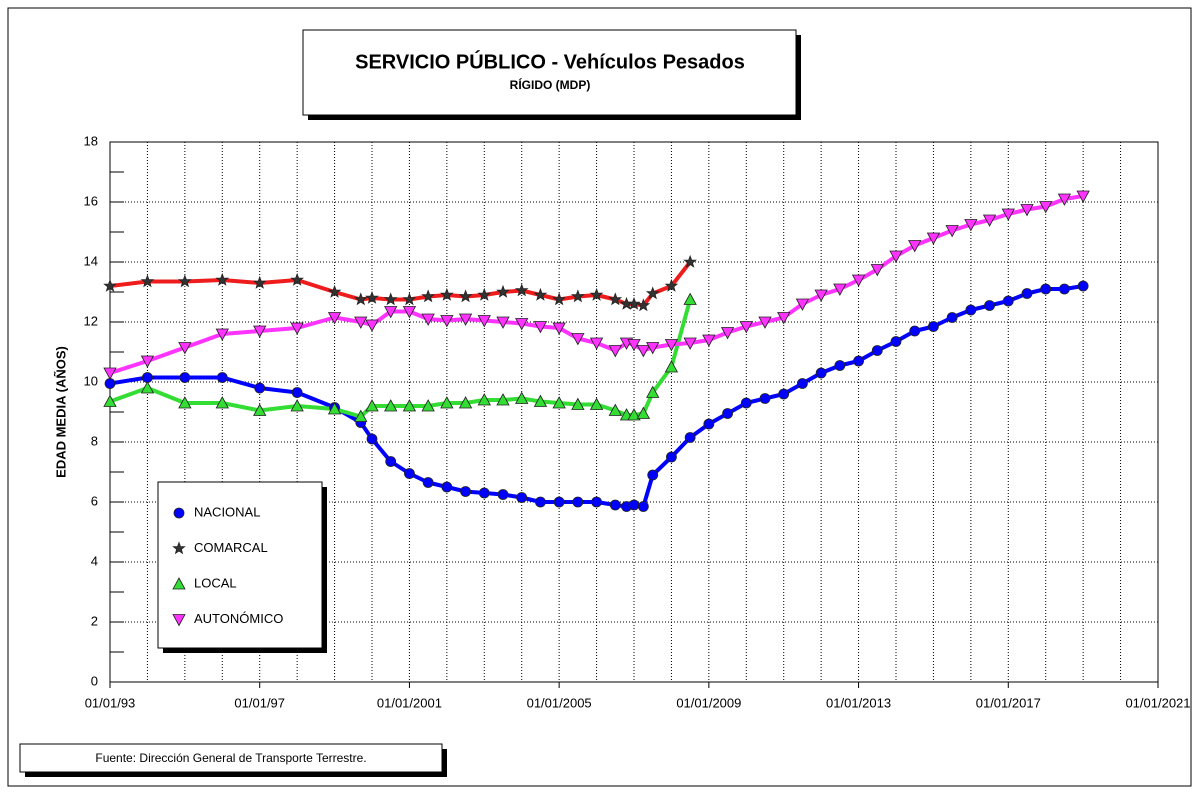 This screenshot has height=799, width=1199. Describe the element at coordinates (1008, 702) in the screenshot. I see `x-tick-label: 01/01/2017` at that location.